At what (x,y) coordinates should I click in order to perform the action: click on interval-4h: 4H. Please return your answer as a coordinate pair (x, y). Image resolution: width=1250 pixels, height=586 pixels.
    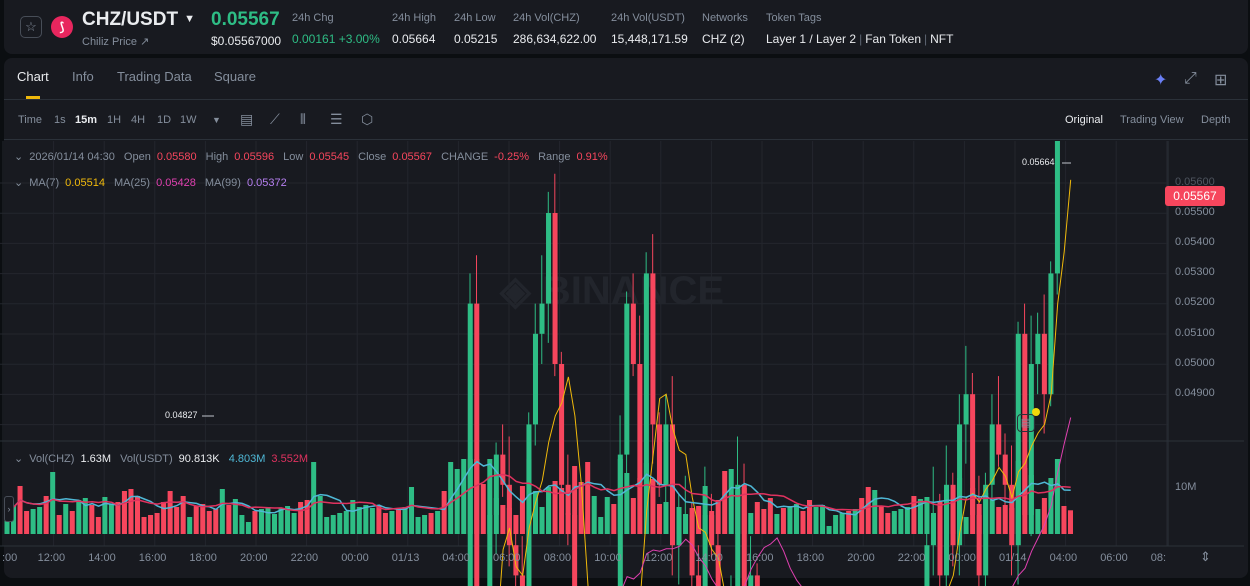
    Looking at the image, I should click on (138, 120).